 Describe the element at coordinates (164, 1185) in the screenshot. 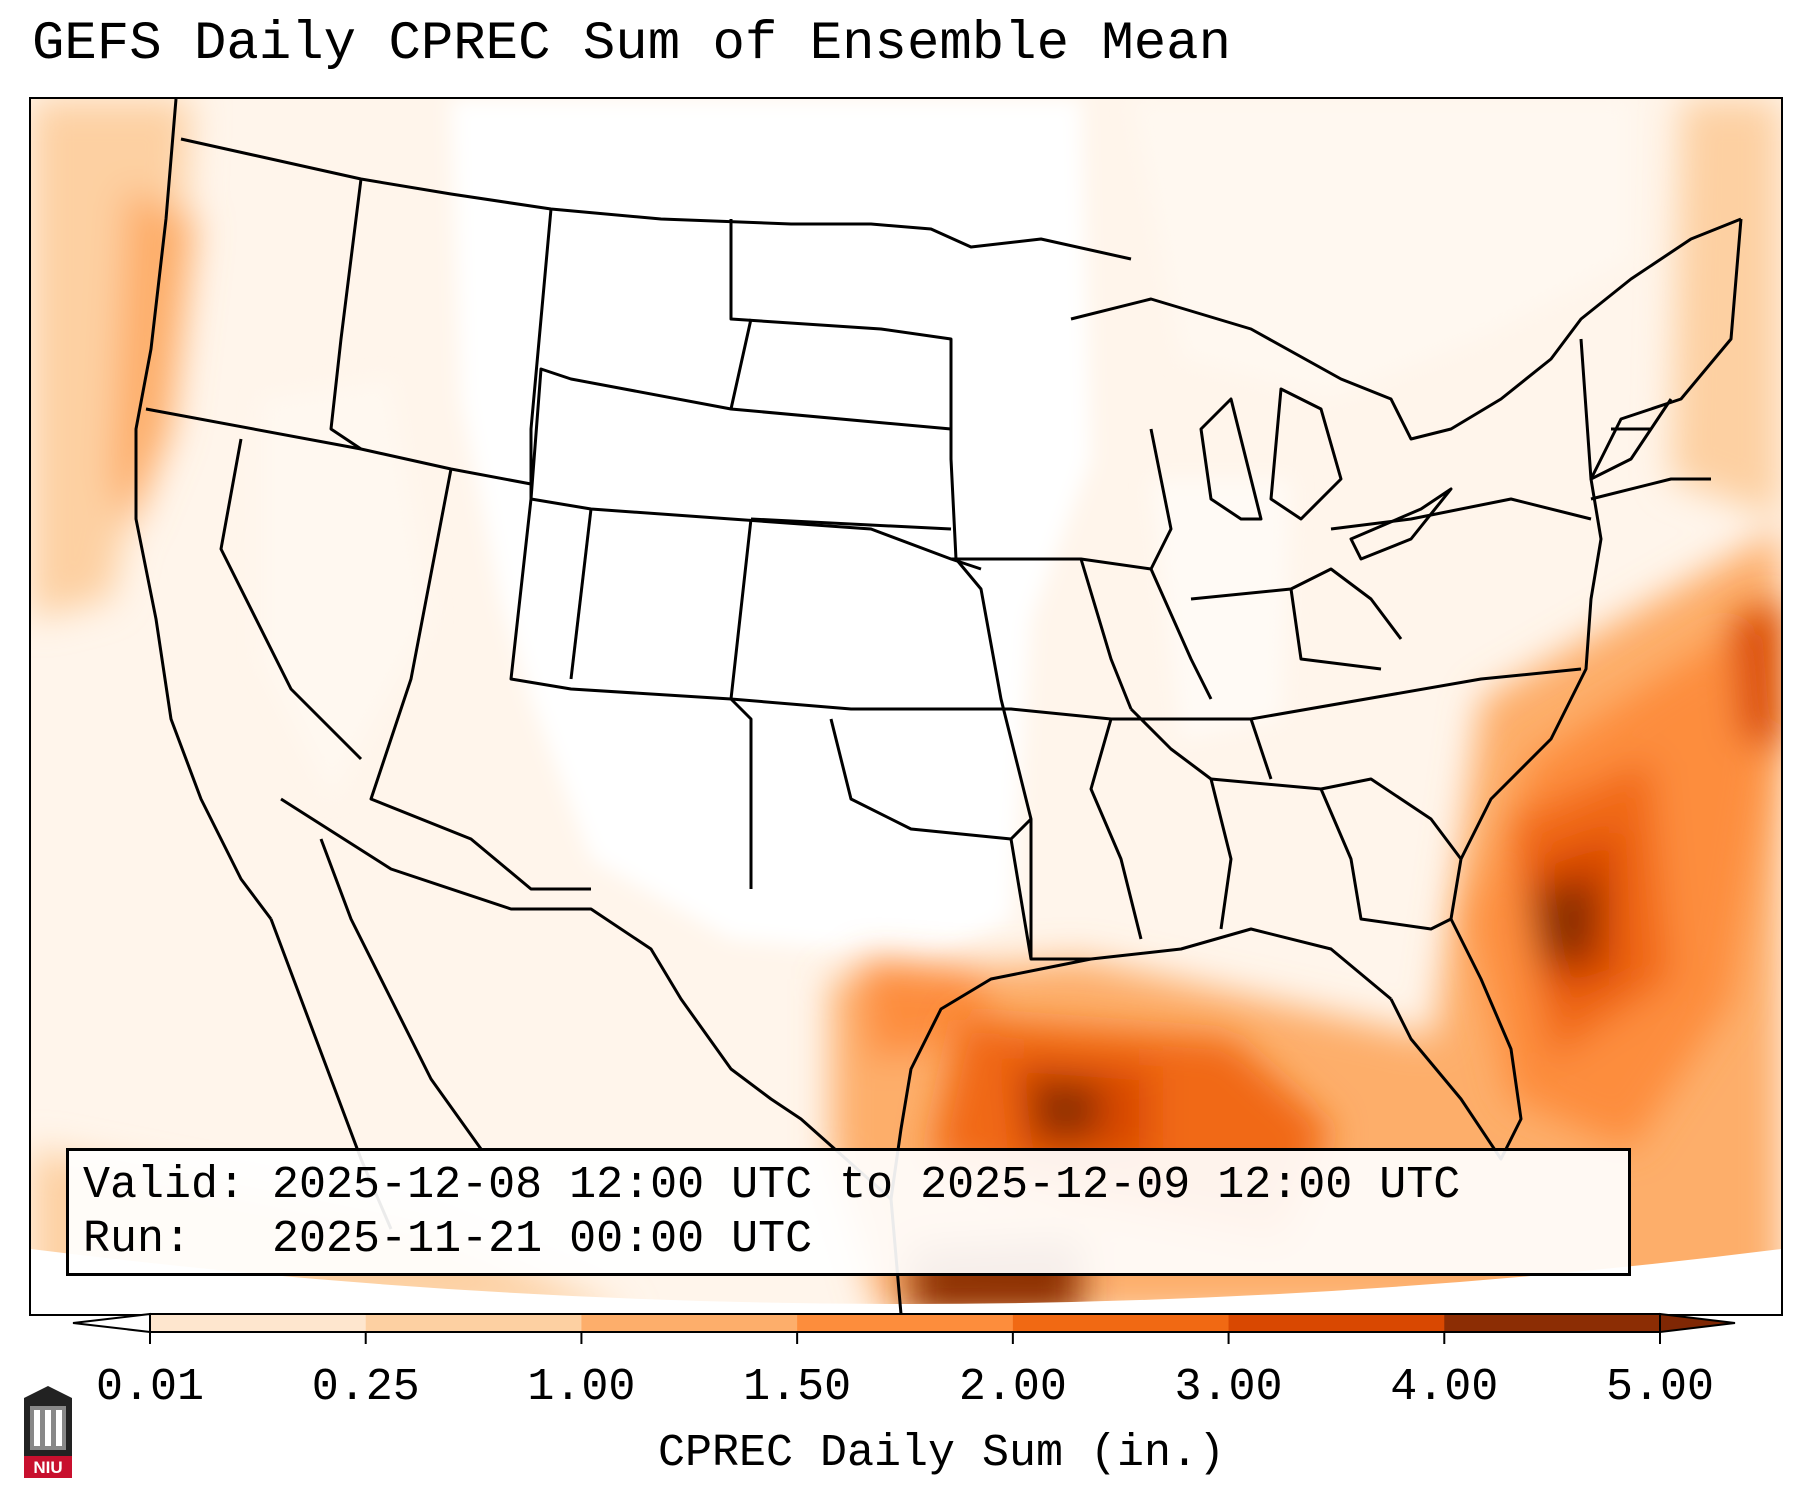

I see `valid-label: Valid:` at that location.